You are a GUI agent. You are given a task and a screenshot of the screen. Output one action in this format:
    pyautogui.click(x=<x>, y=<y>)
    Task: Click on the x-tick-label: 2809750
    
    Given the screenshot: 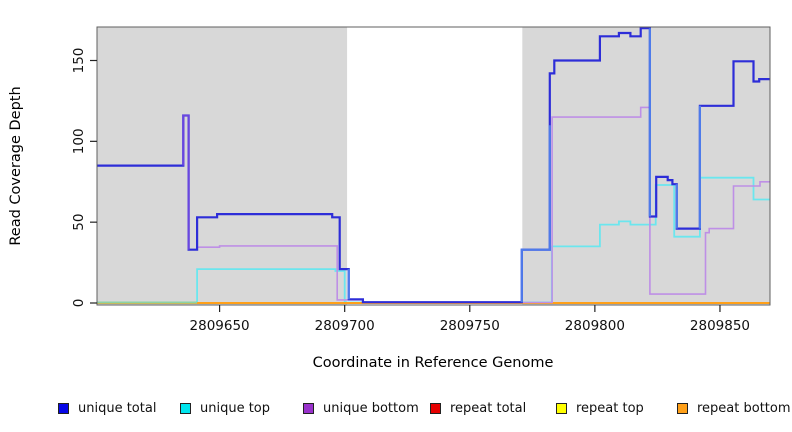 What is the action you would take?
    pyautogui.click(x=470, y=326)
    